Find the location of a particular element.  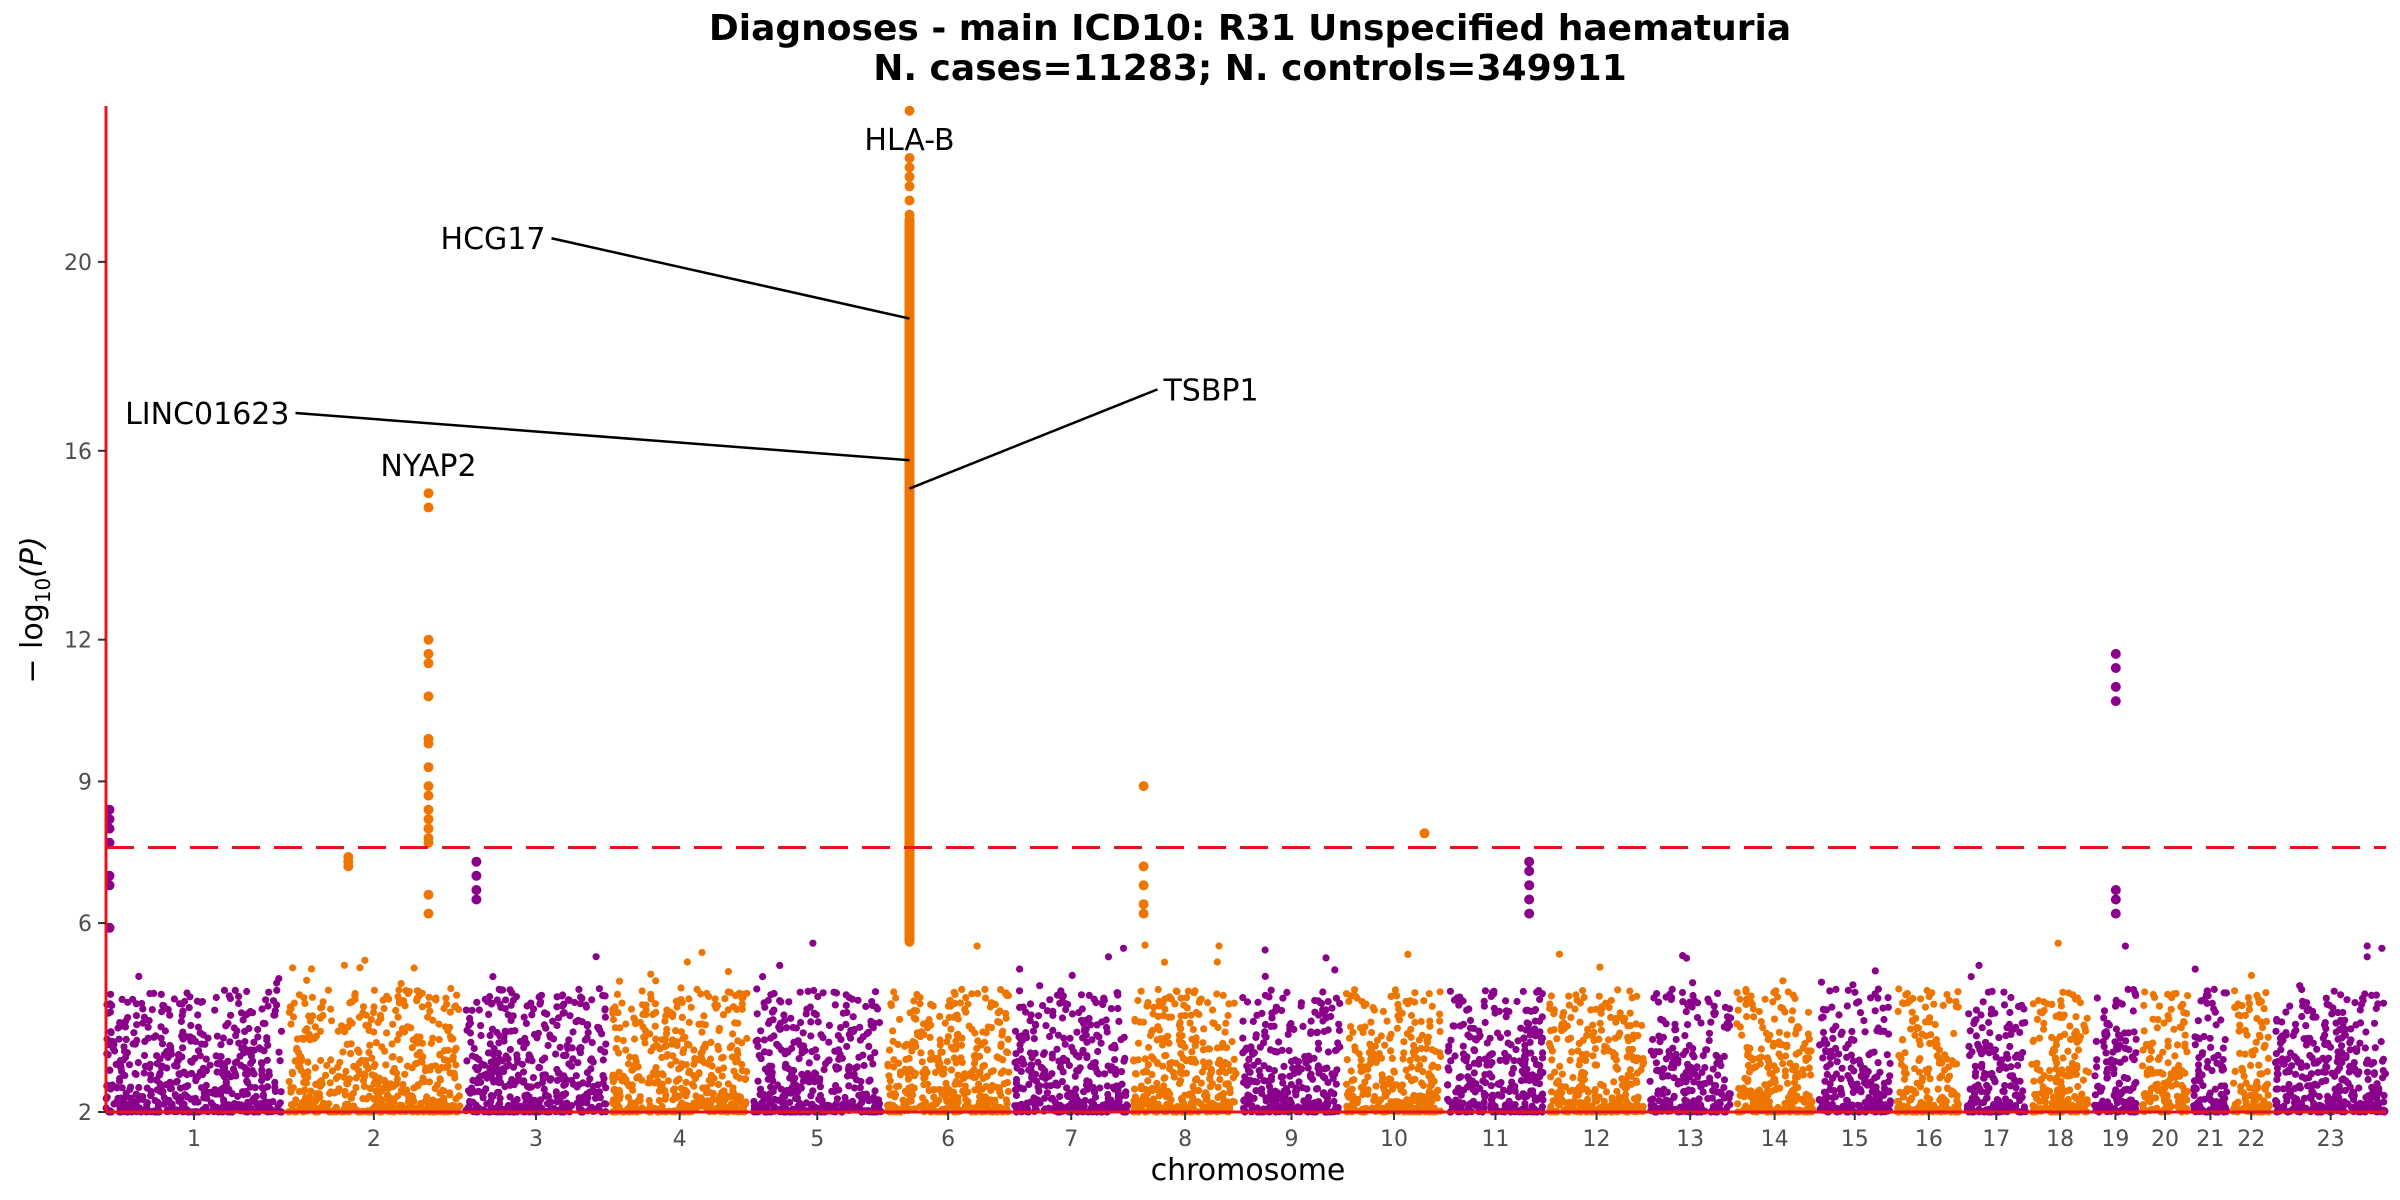

chromosome-13-points is located at coordinates (1690, 1034).